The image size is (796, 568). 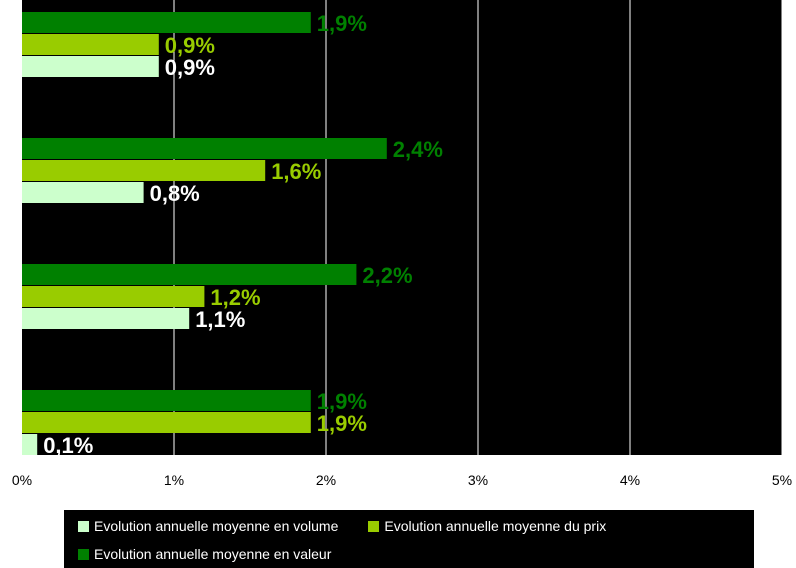 What do you see at coordinates (166, 422) in the screenshot?
I see `bar-series1-group3` at bounding box center [166, 422].